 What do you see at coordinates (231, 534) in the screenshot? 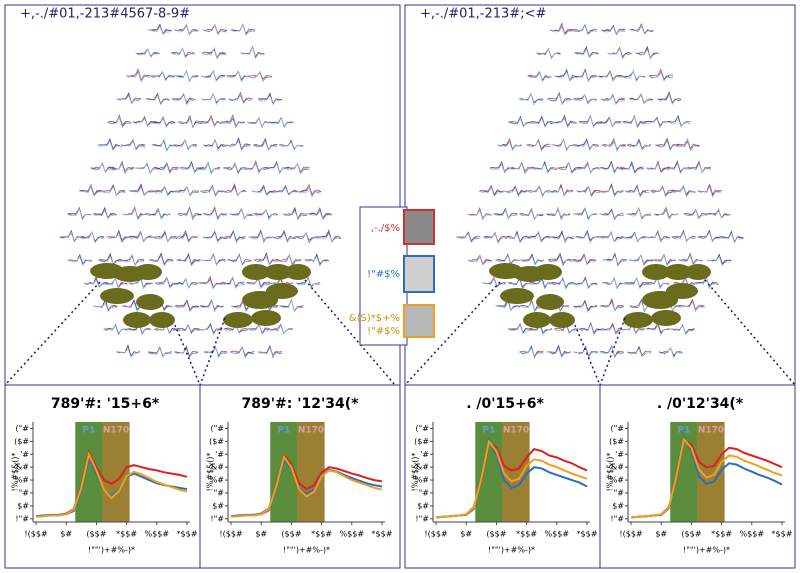
I see `x-tick-label: !($$#` at bounding box center [231, 534].